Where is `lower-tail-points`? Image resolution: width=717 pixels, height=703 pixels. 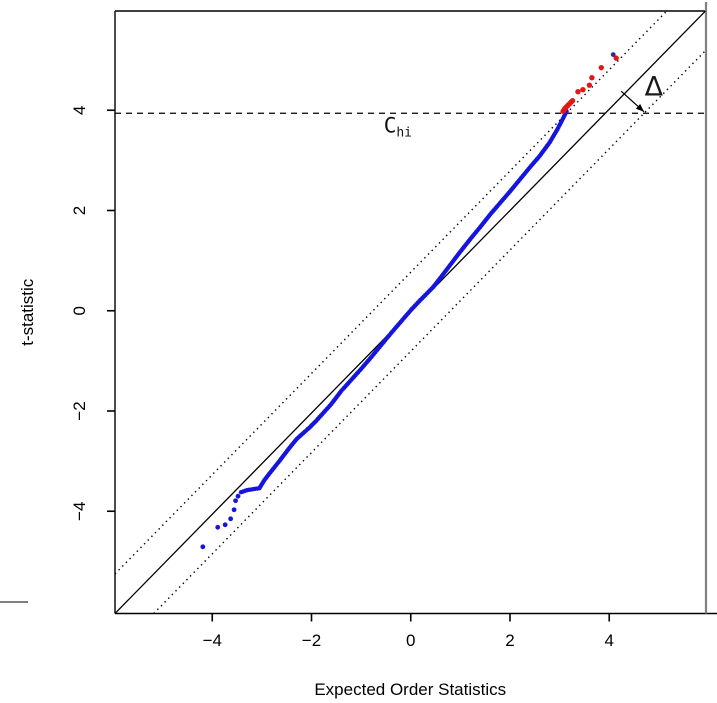 lower-tail-points is located at coordinates (220, 521).